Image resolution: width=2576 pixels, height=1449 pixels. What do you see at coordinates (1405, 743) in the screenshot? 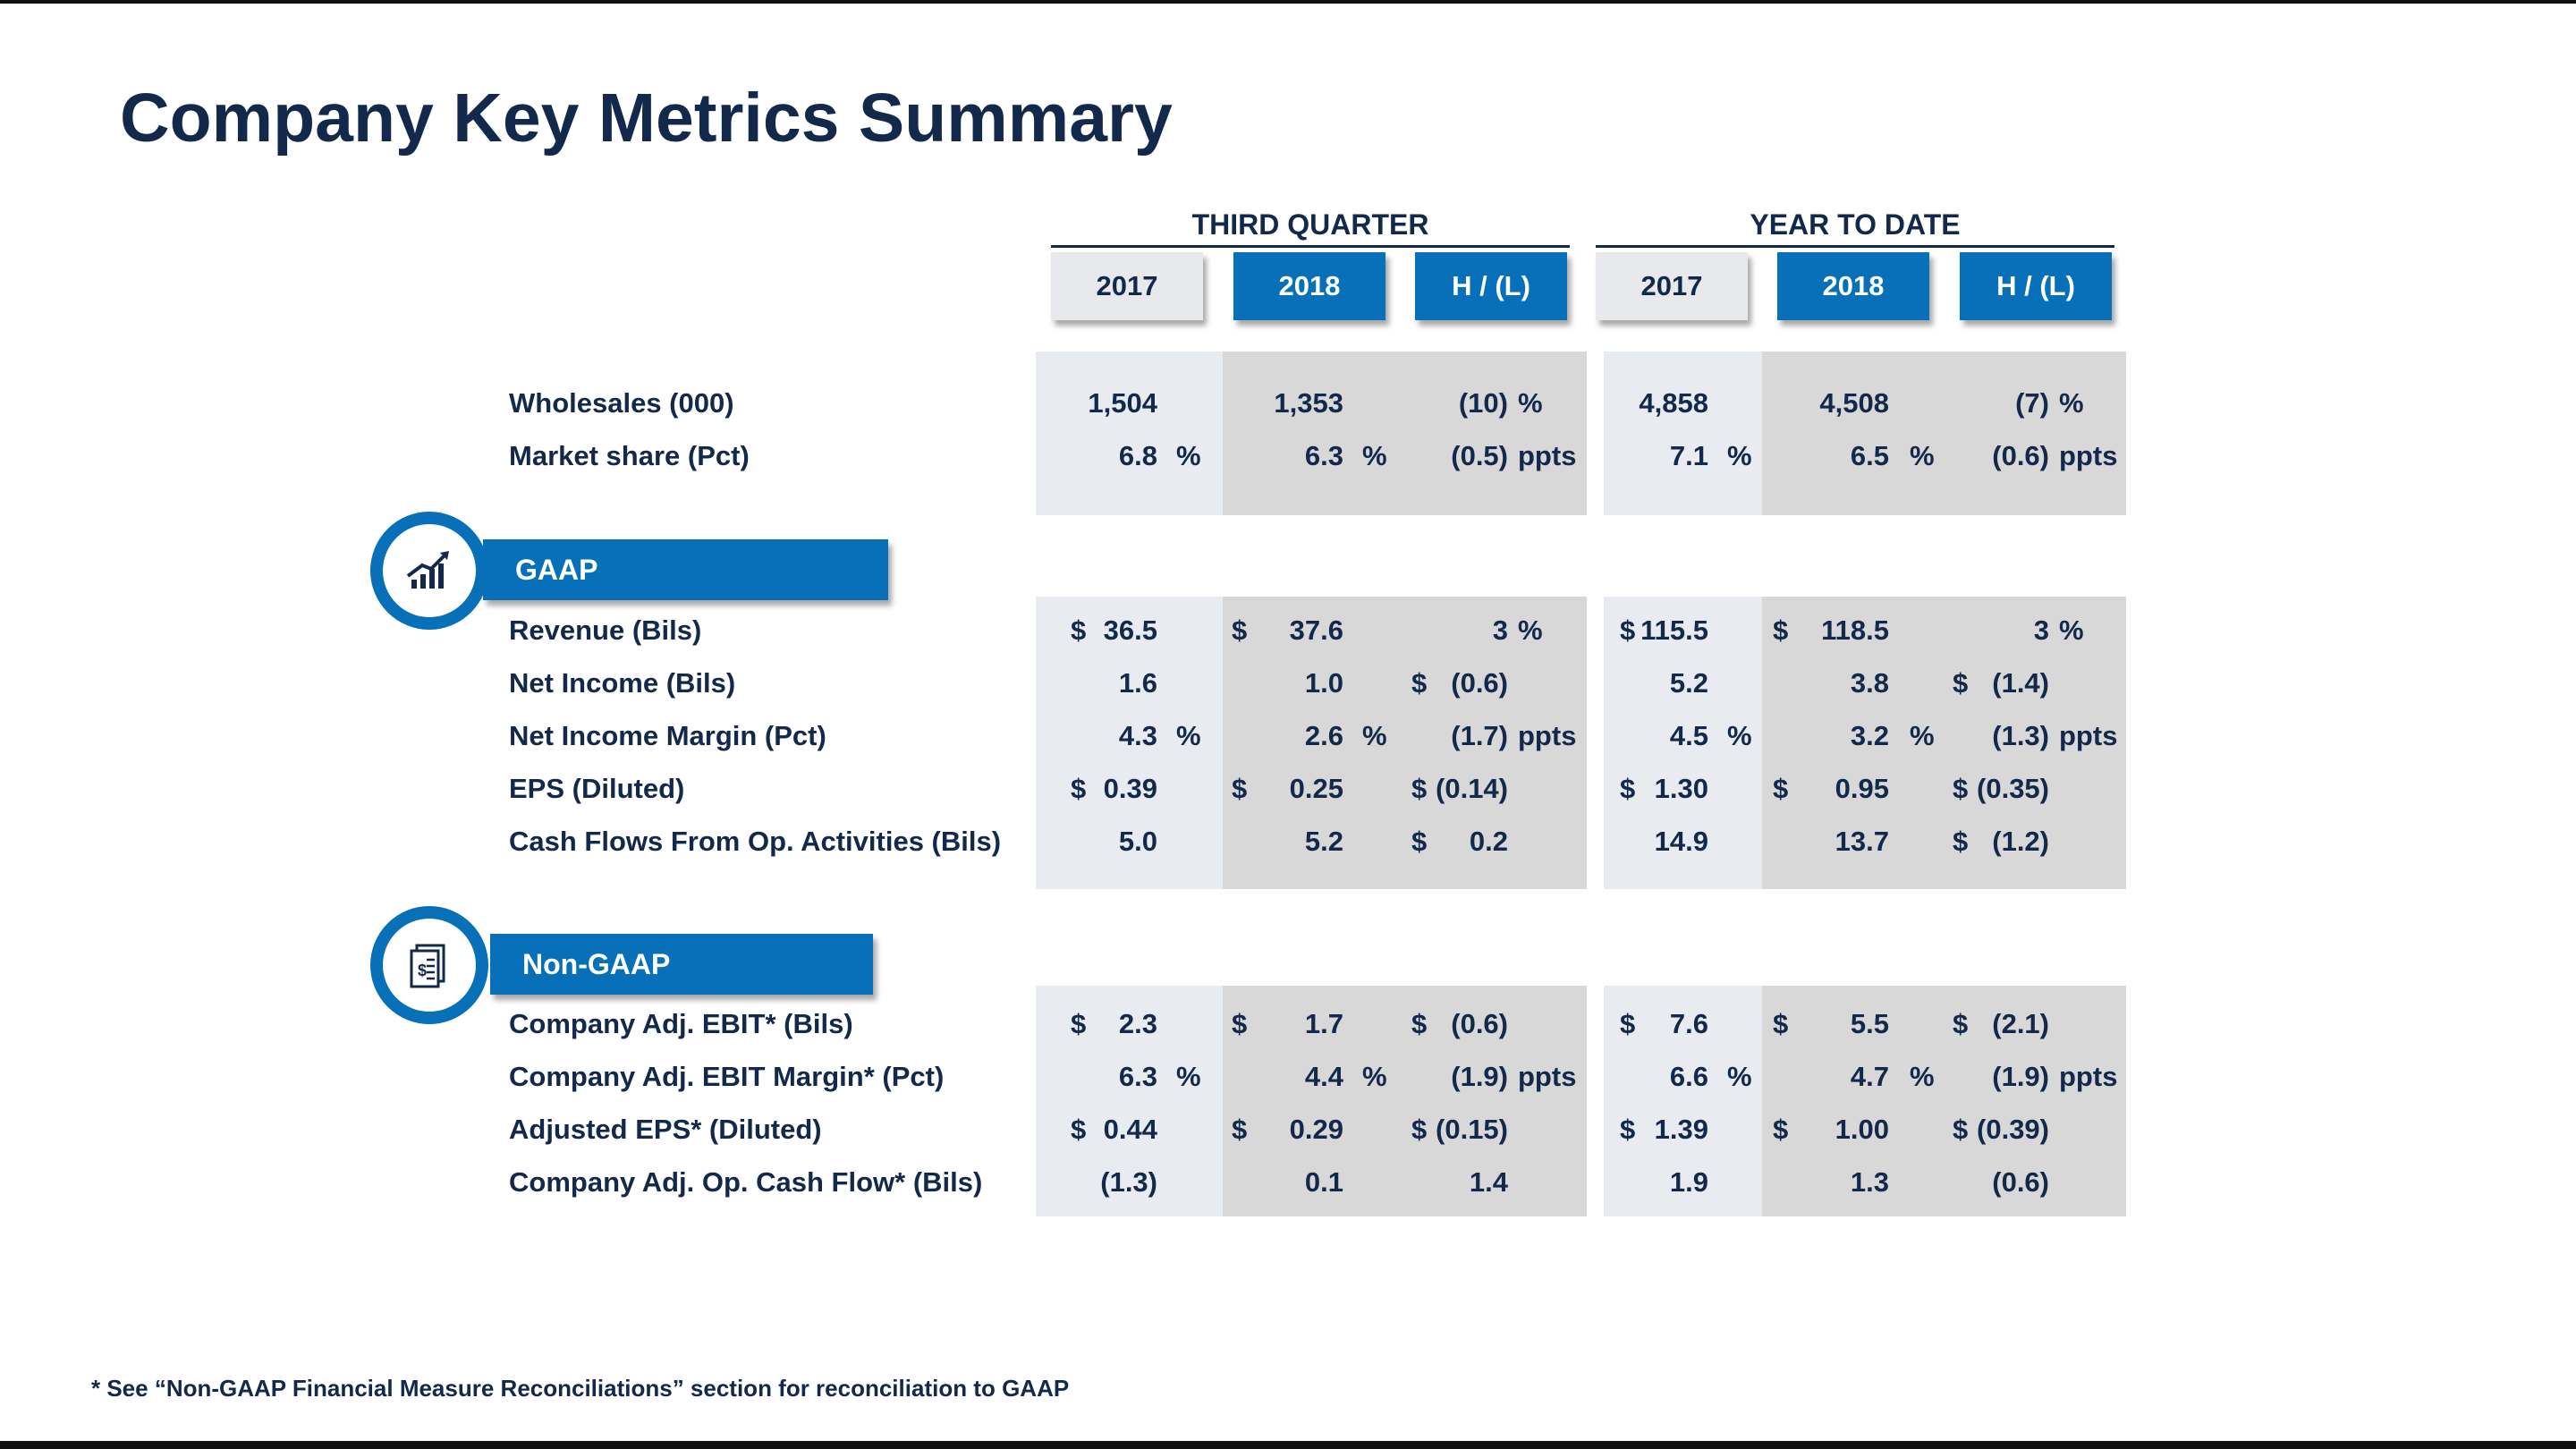
I see `bg-block2-q2018` at bounding box center [1405, 743].